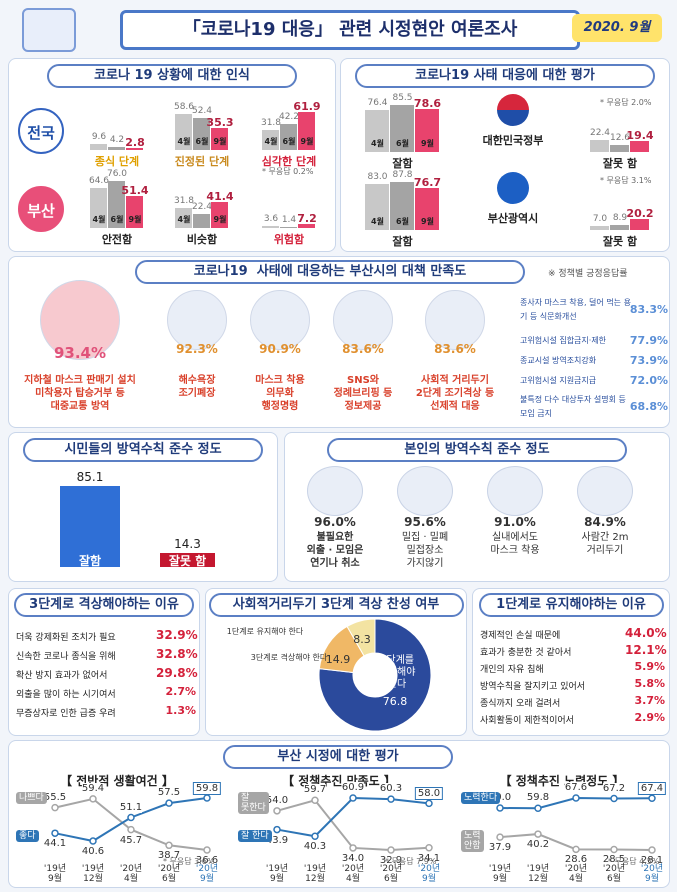 The image size is (677, 892). What do you see at coordinates (307, 218) in the screenshot?
I see `value-label: 7.2` at bounding box center [307, 218].